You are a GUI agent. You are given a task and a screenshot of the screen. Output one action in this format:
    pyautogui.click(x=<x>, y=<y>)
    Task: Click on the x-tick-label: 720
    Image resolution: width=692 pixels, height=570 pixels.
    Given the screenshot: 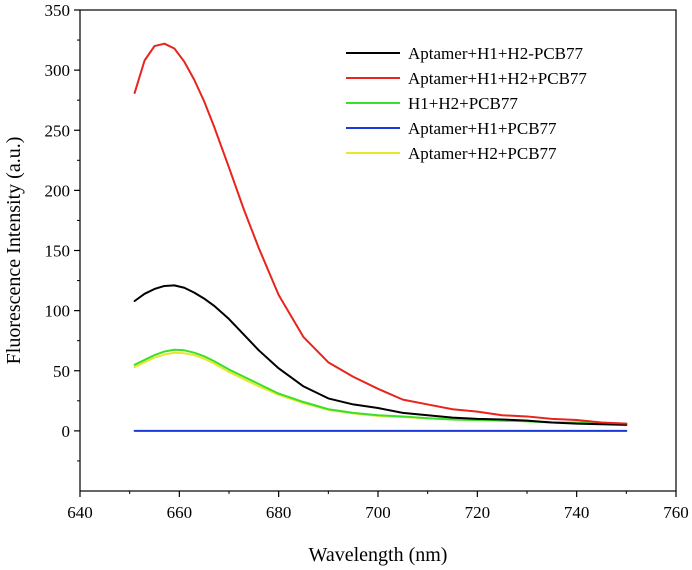 What is the action you would take?
    pyautogui.click(x=478, y=512)
    